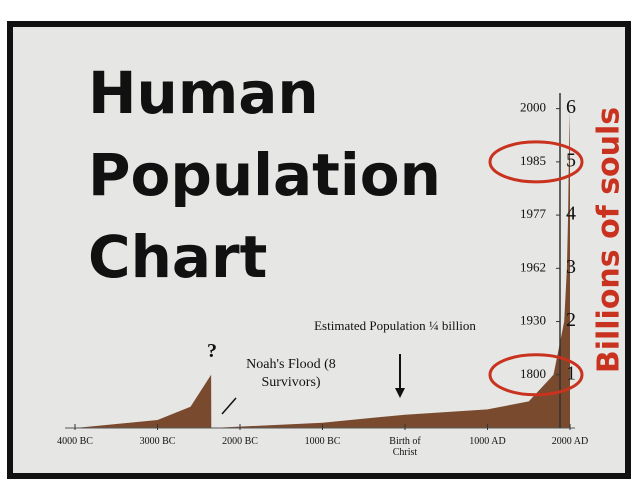  I want to click on y-tick-year: 1985, so click(533, 160).